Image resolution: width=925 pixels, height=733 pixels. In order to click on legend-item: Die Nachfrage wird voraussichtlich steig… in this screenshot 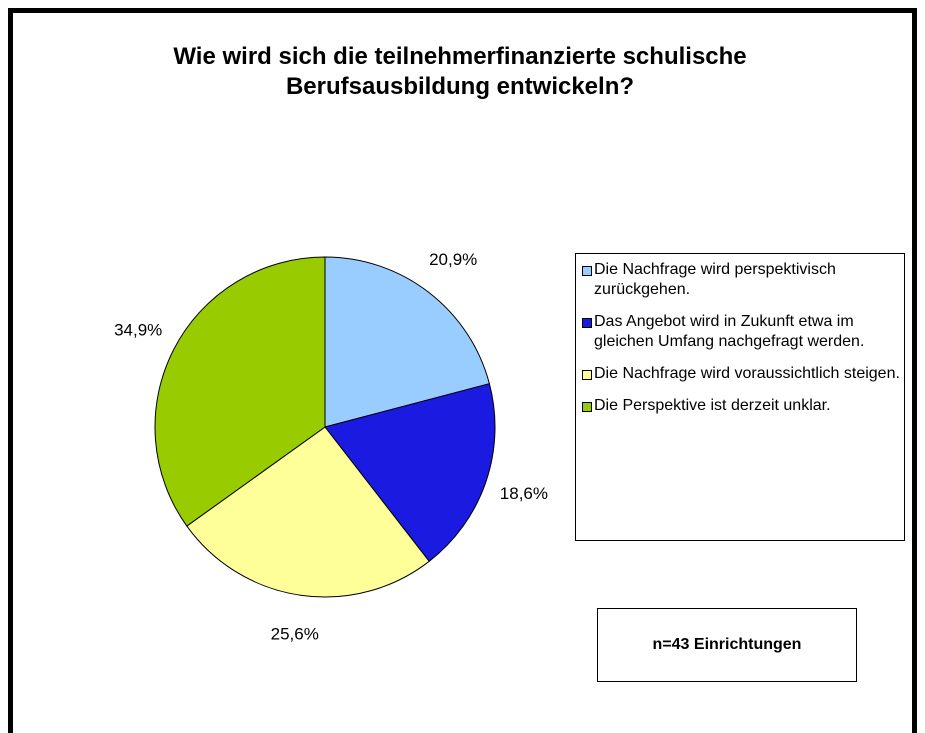, I will do `click(742, 374)`.